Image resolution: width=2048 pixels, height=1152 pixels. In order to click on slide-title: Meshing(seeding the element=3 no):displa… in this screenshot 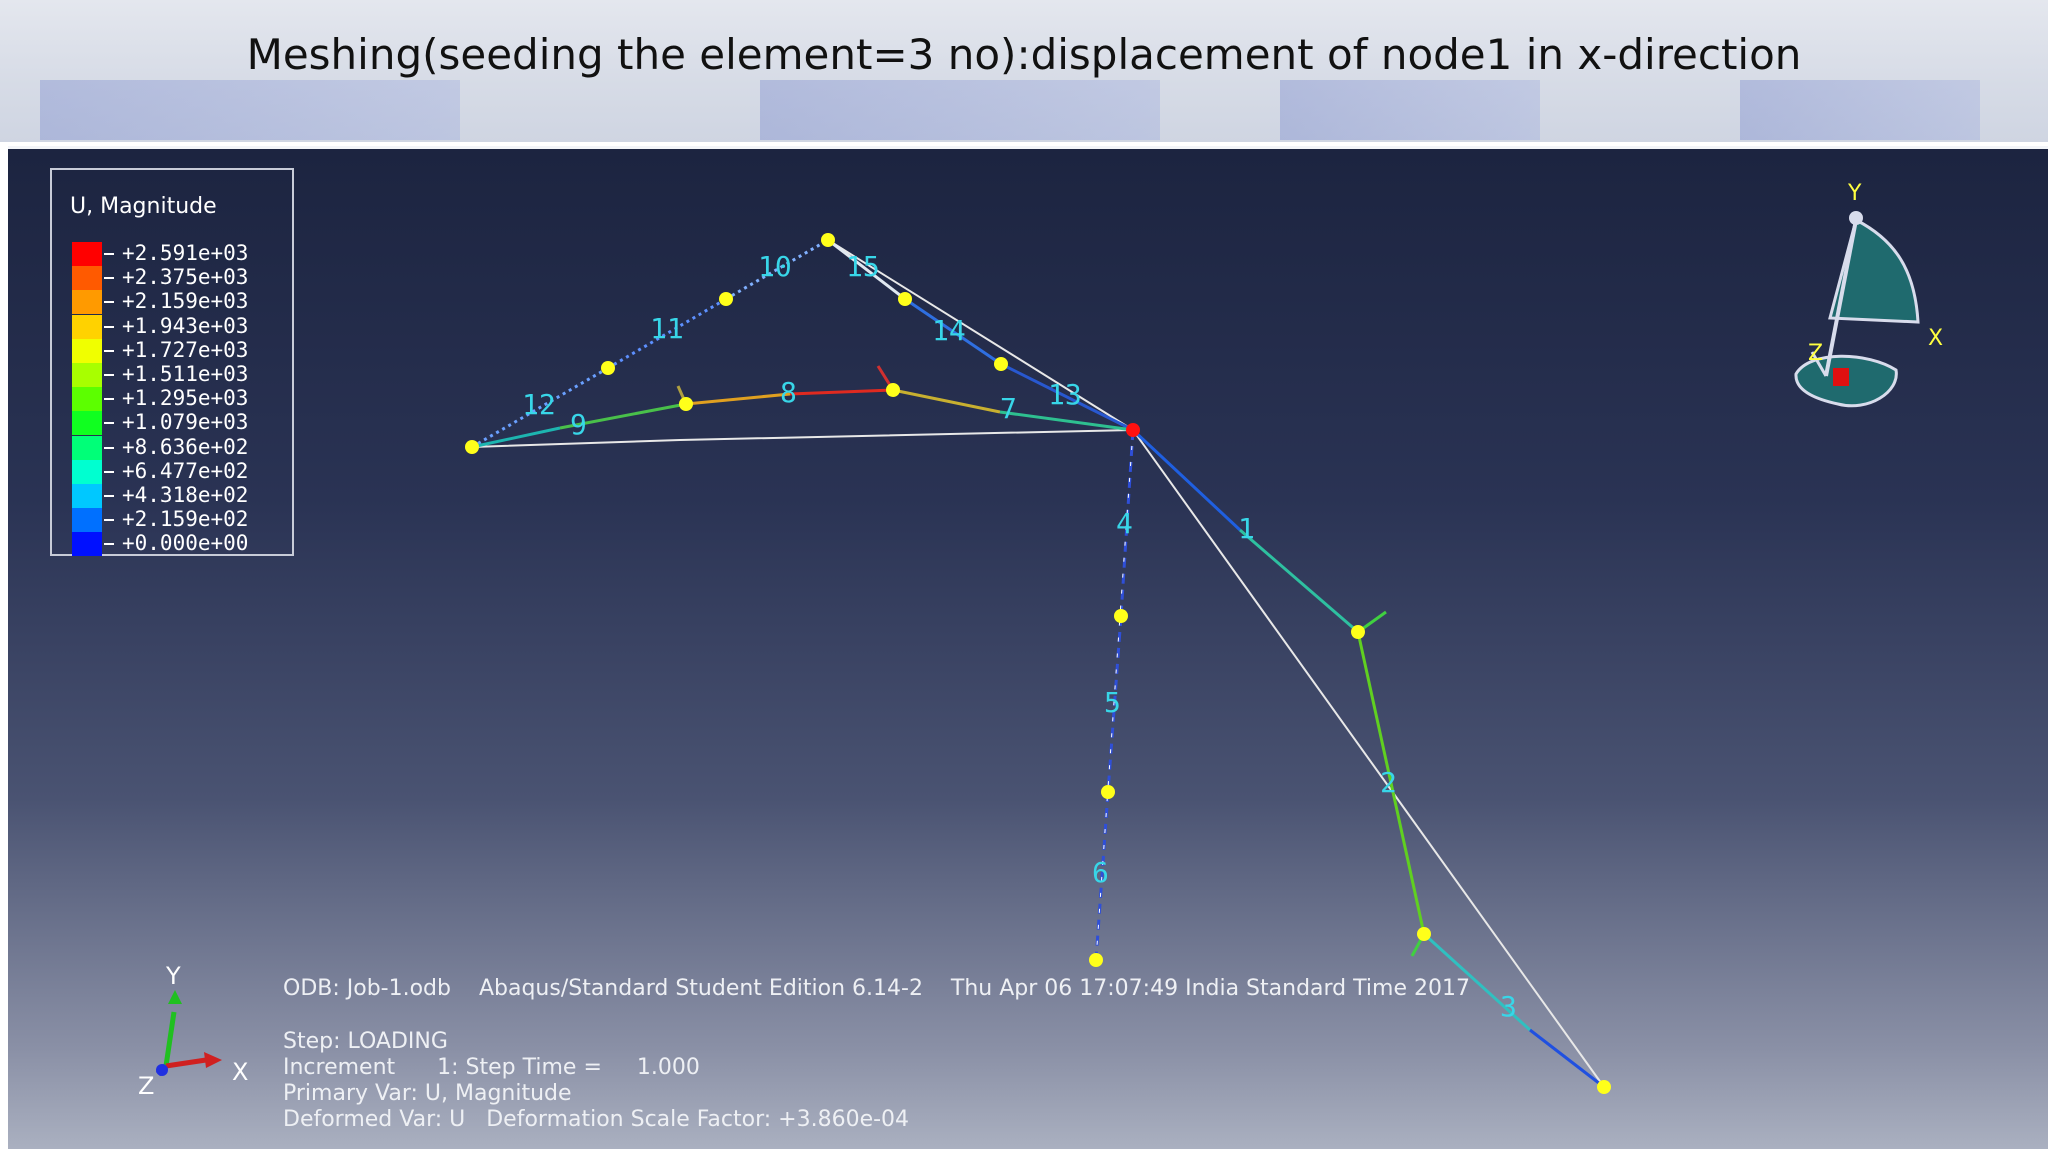, I will do `click(1024, 54)`.